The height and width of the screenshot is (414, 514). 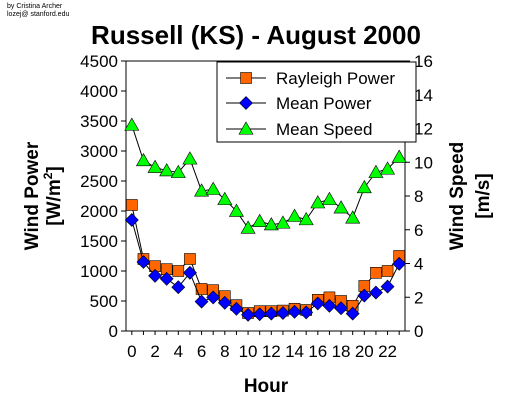 I want to click on right-axis: 0 2 4 6 8 10 12 14 16, so click(x=419, y=196).